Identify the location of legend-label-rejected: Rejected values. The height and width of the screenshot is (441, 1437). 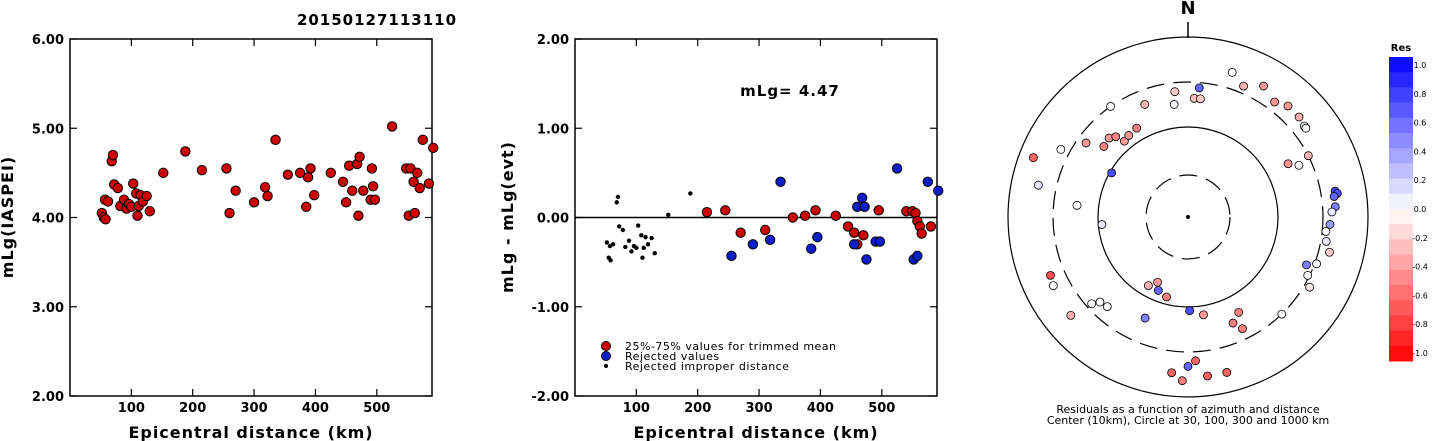
(672, 356).